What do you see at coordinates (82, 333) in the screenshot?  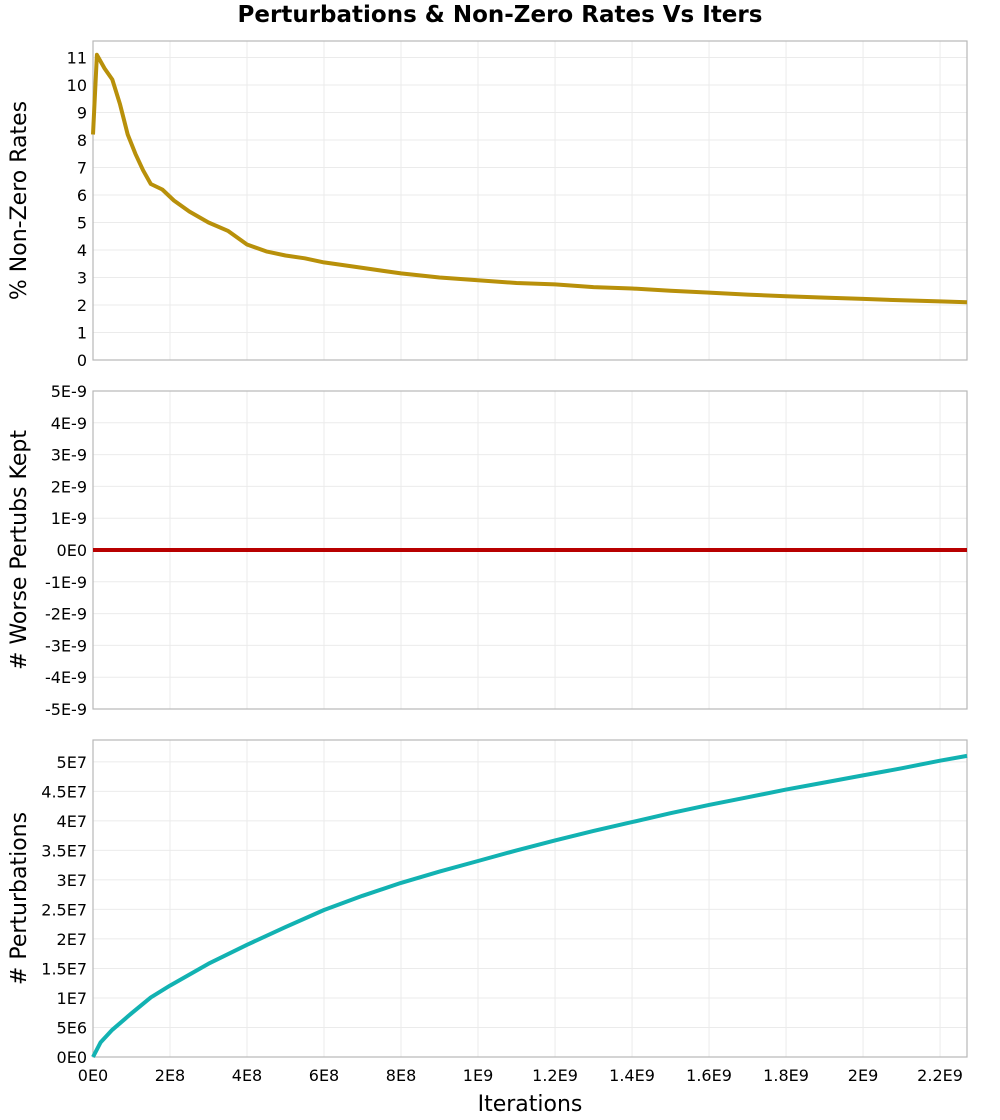 I see `y-tick-label: 1` at bounding box center [82, 333].